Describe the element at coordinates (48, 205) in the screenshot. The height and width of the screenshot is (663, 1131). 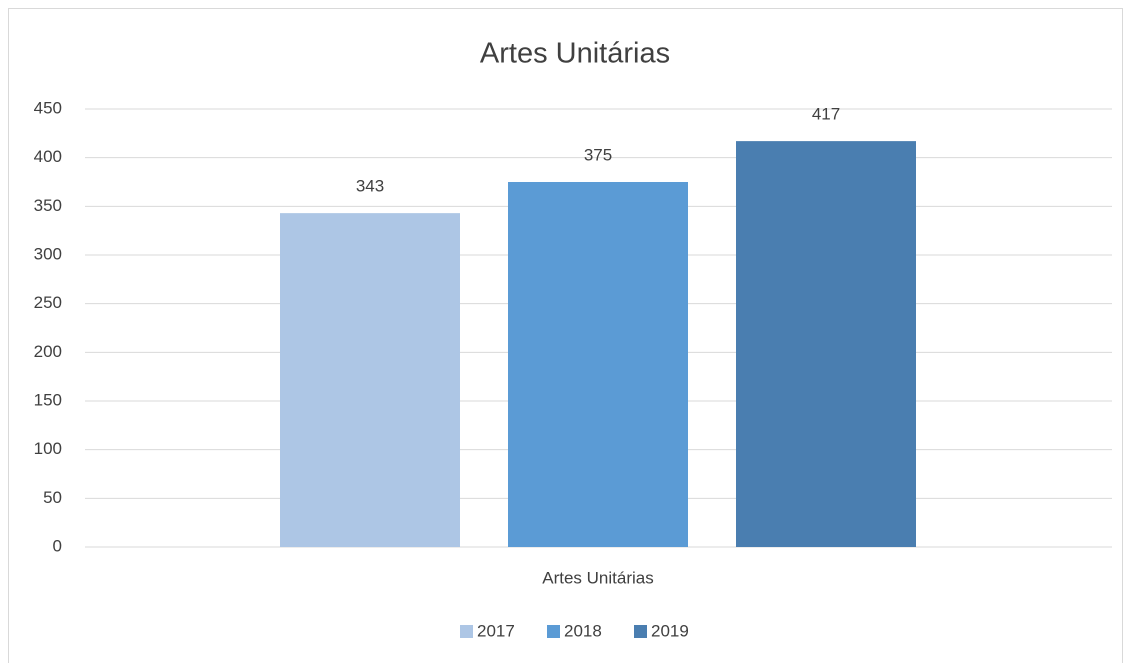
I see `y-tick-label: 350` at that location.